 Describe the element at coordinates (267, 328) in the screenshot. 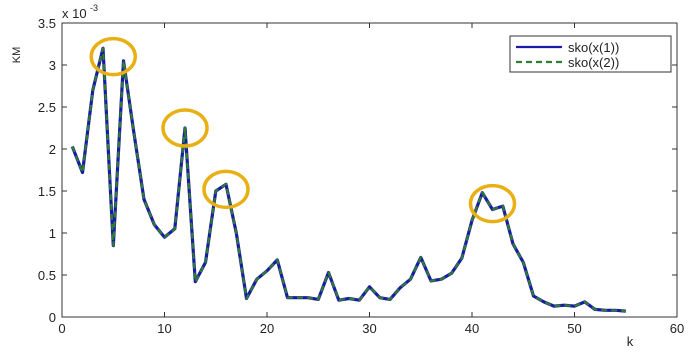

I see `x-tick-label: 20` at that location.